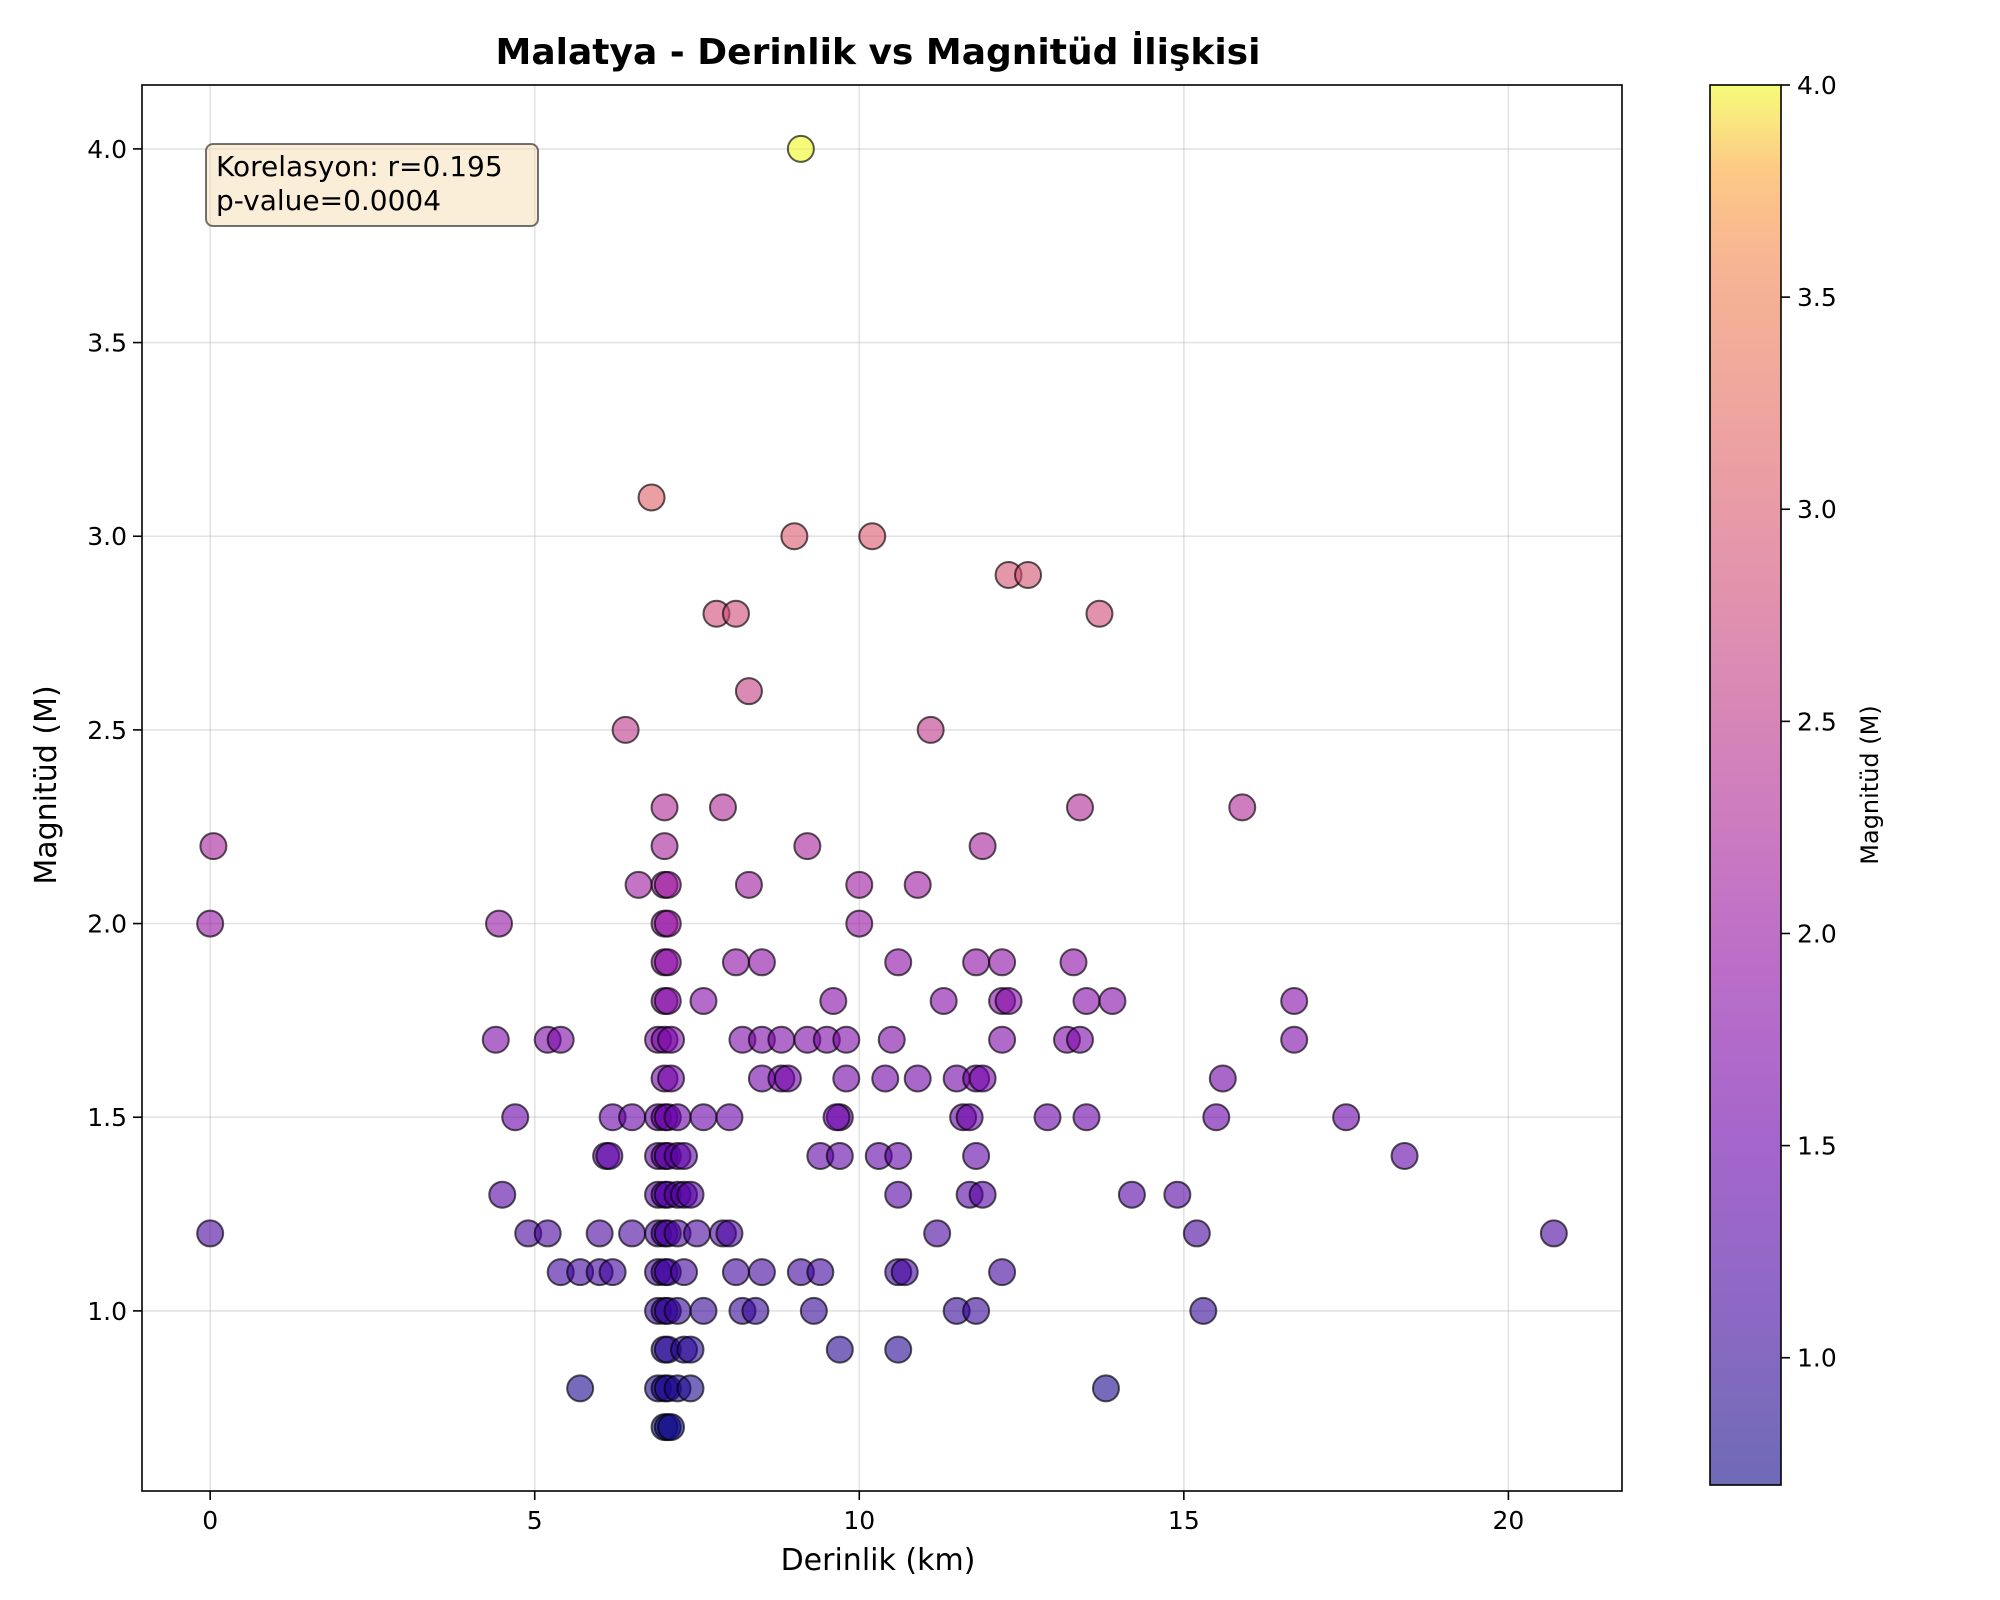 The height and width of the screenshot is (1600, 2000). Describe the element at coordinates (1817, 721) in the screenshot. I see `colorbar-tick-label: 2.5` at that location.